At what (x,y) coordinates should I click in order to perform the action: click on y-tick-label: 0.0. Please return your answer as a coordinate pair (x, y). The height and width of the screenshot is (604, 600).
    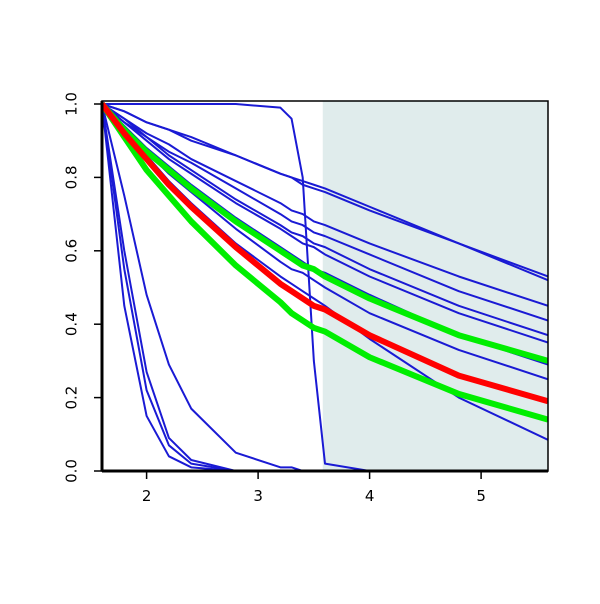
    Looking at the image, I should click on (72, 471).